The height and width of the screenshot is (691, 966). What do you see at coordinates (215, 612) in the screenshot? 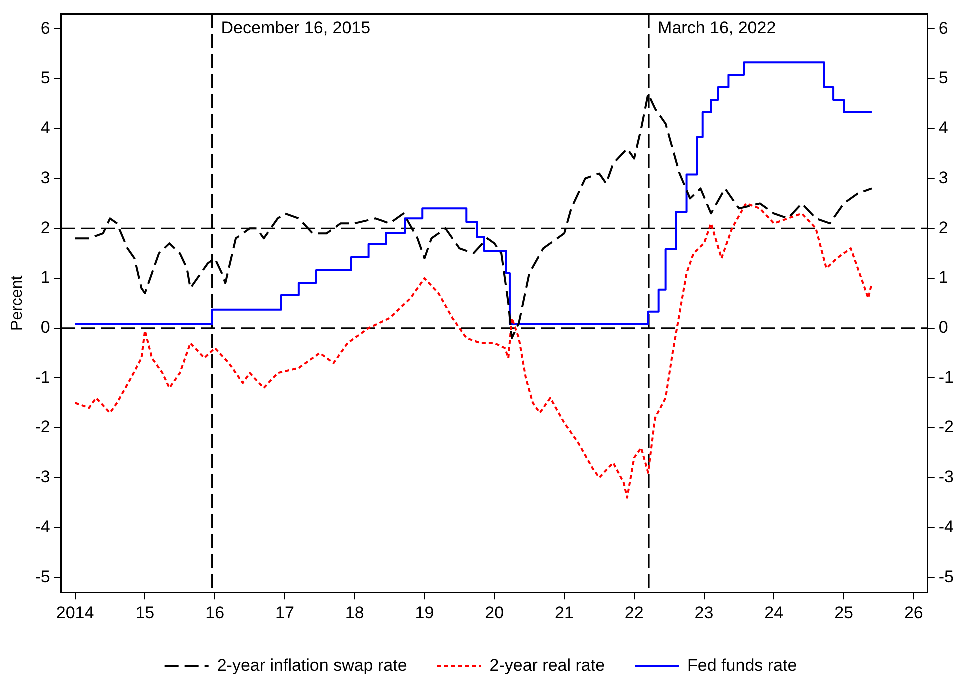
I see `x-tick-label: 16` at bounding box center [215, 612].